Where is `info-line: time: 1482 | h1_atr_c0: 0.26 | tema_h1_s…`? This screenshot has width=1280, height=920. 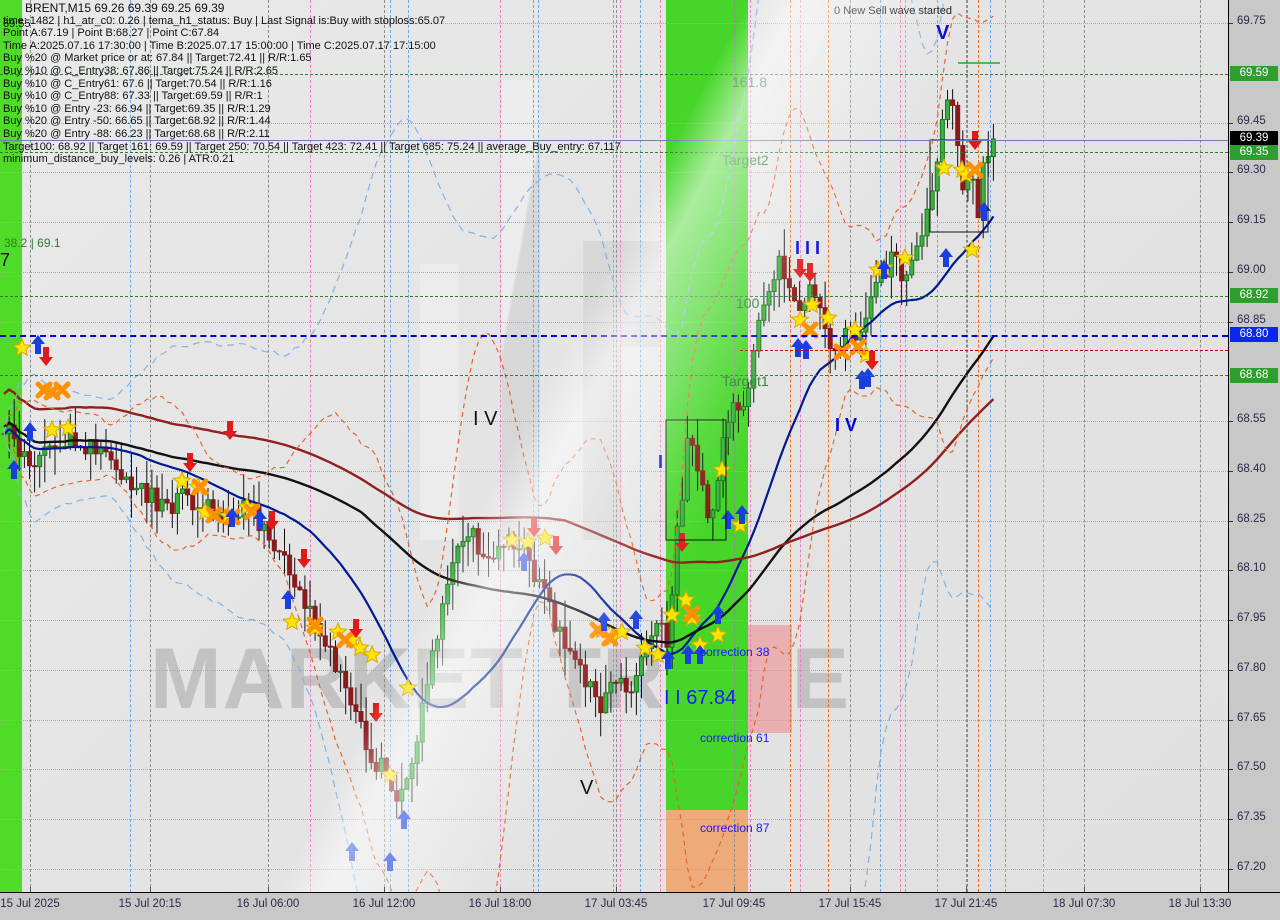
info-line: time: 1482 | h1_atr_c0: 0.26 | tema_h1_s… is located at coordinates (224, 20).